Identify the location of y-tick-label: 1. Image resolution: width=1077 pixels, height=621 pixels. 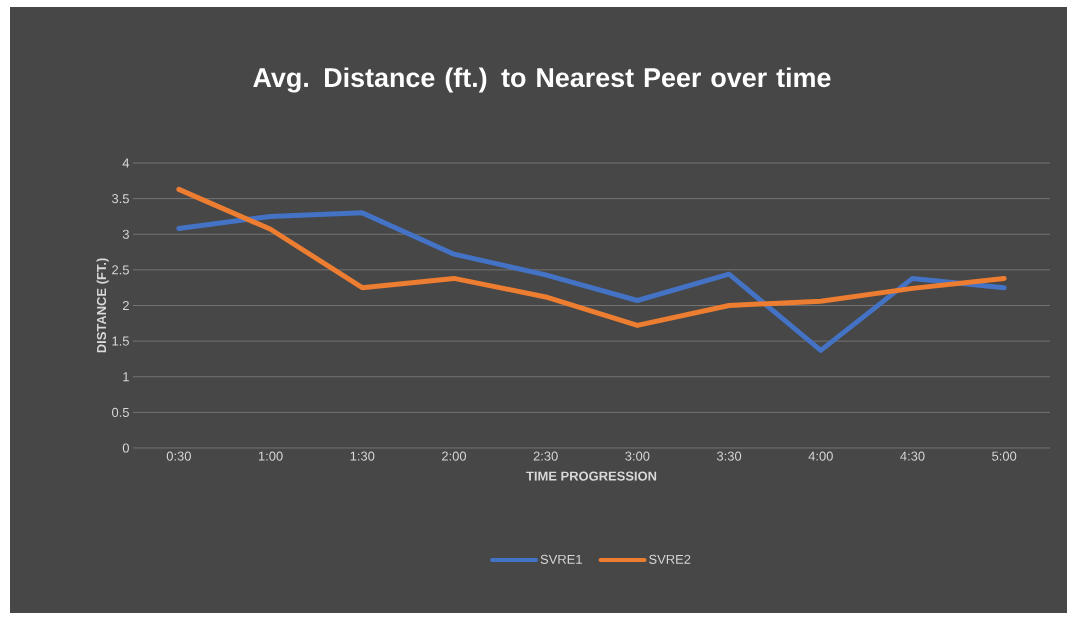
(126, 377).